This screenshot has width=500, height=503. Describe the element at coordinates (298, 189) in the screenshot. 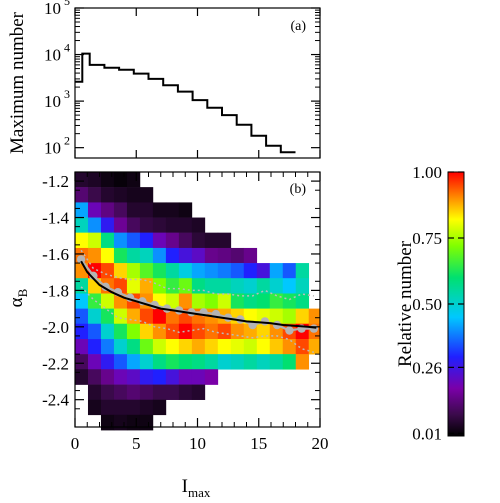

I see `panel-b-label: (b)` at that location.